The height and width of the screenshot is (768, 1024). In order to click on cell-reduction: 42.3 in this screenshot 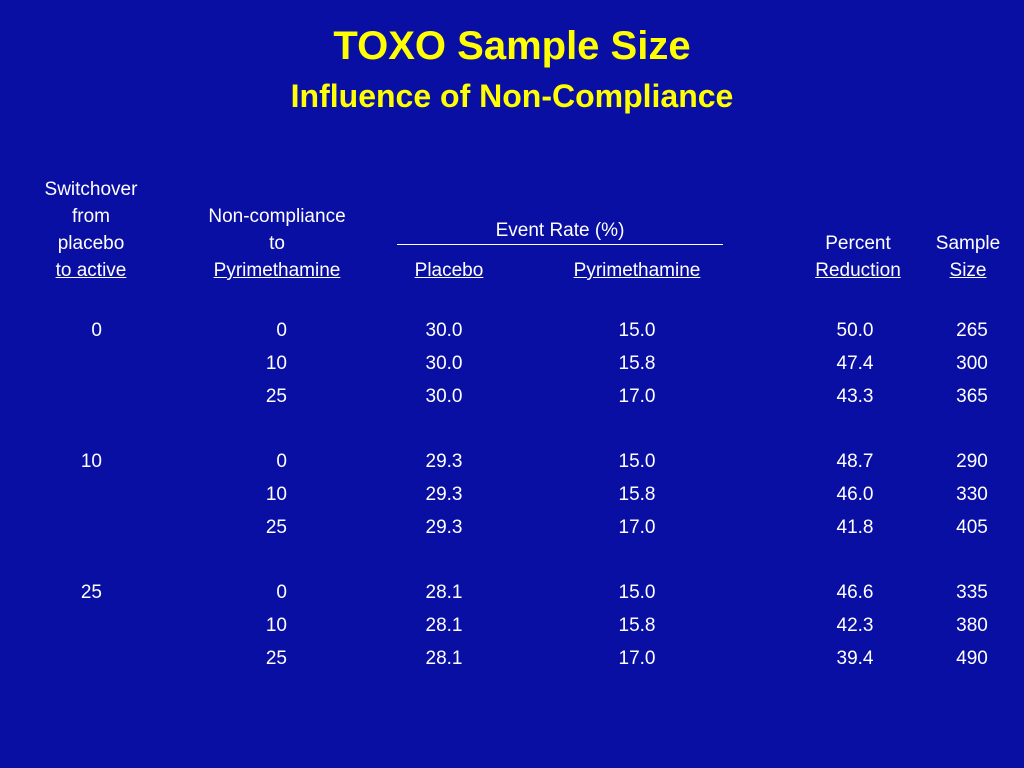, I will do `click(855, 625)`.